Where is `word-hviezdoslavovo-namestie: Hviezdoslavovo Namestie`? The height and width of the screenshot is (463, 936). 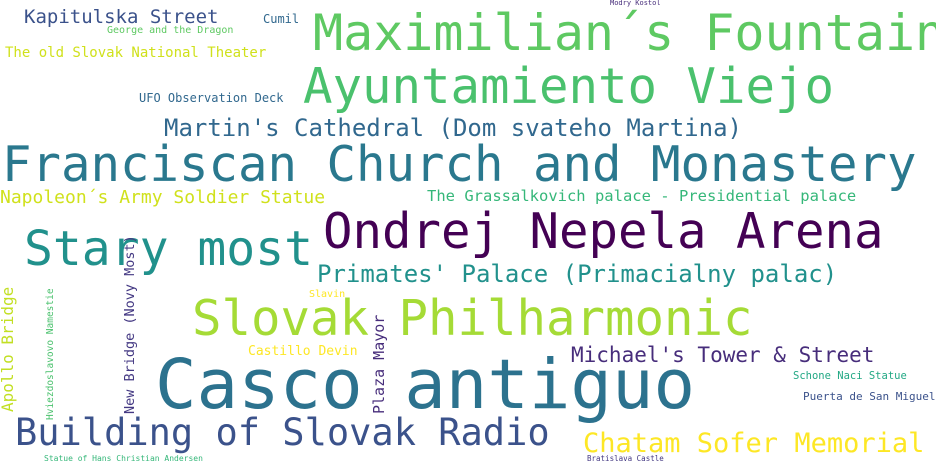 word-hviezdoslavovo-namestie: Hviezdoslavovo Namestie is located at coordinates (50, 354).